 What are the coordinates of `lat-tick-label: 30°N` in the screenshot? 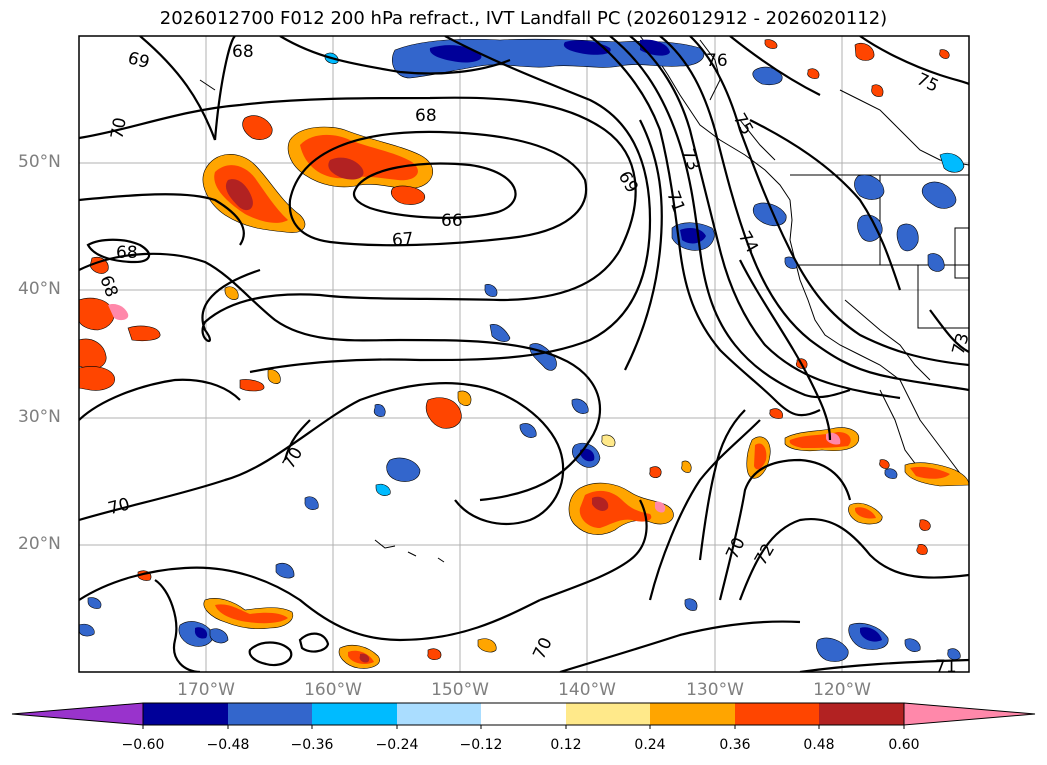 It's located at (39, 417).